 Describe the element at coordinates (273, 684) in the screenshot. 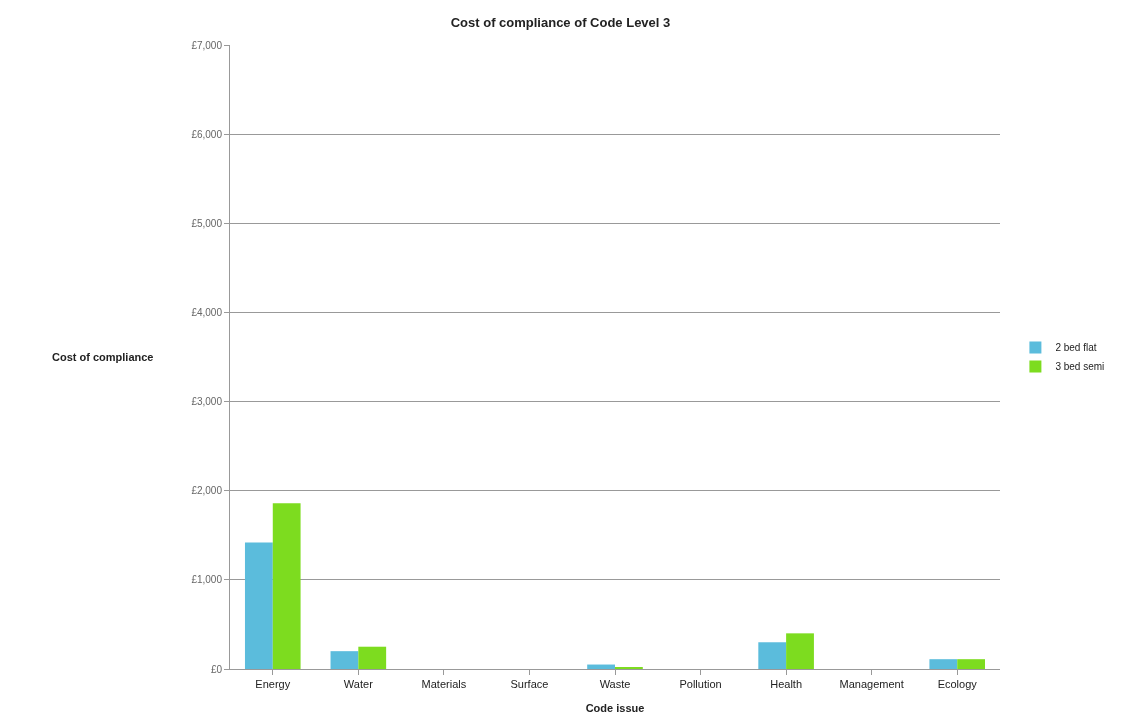

I see `x-tick-label: Energy` at that location.